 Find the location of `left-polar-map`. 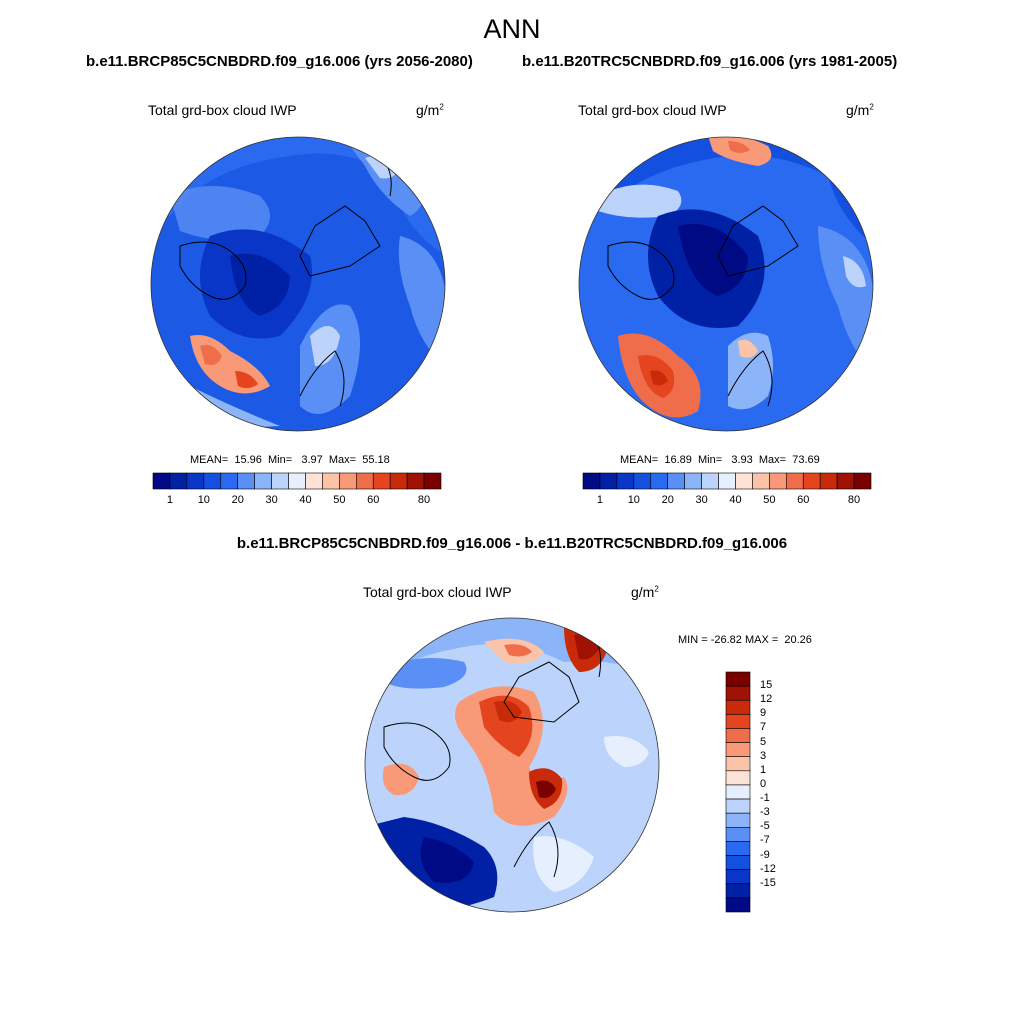

left-polar-map is located at coordinates (298, 284).